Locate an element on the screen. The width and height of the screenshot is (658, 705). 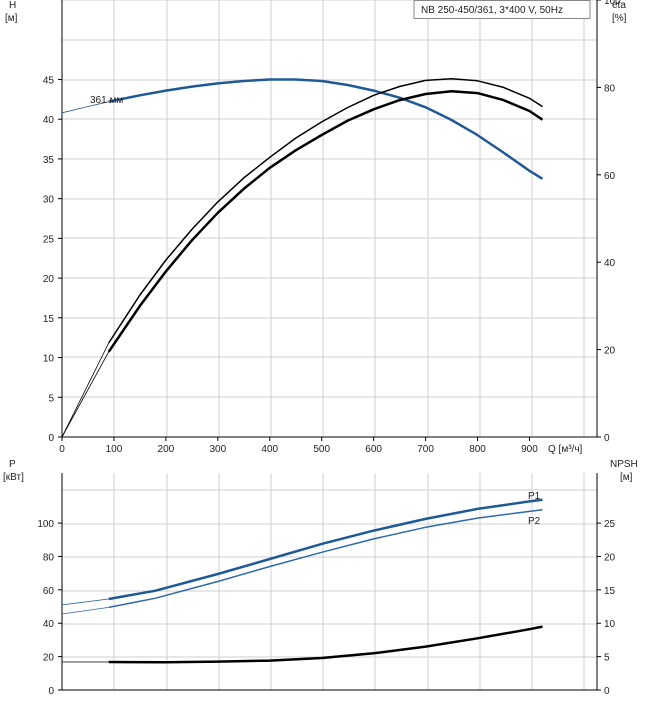
y-tick-label-p: 20 is located at coordinates (49, 658).